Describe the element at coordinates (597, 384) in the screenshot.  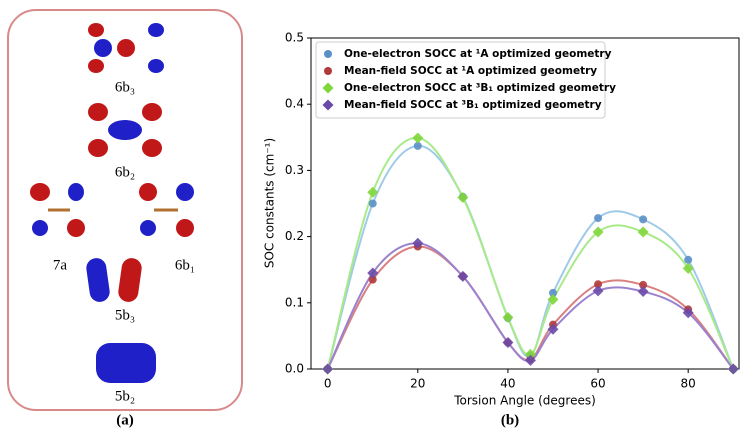
I see `x-tick-label: 60` at that location.